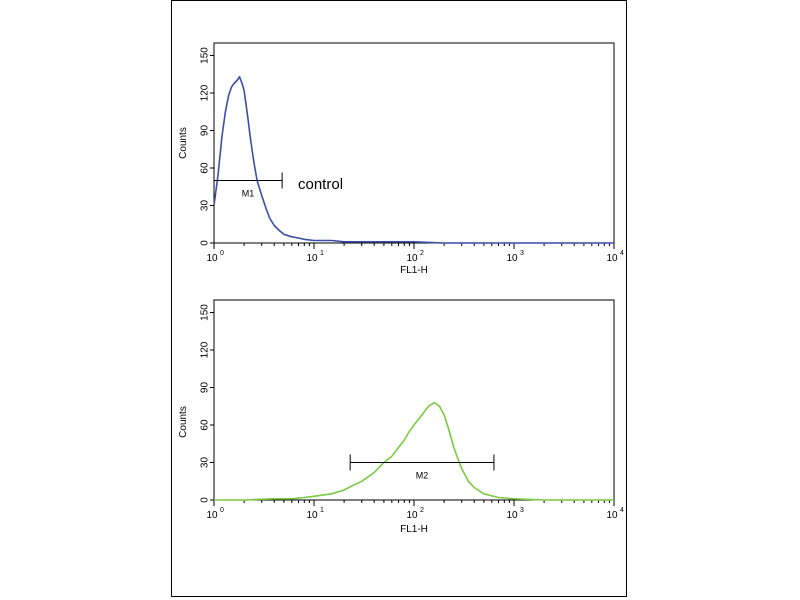 Image resolution: width=800 pixels, height=600 pixels. What do you see at coordinates (248, 194) in the screenshot?
I see `marker-gate-label: M1` at bounding box center [248, 194].